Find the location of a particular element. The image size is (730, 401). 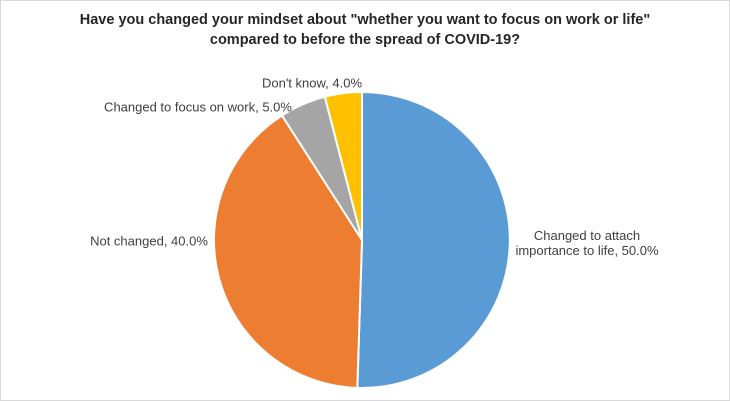

data-label-changed-to-focus-on-work: Changed to focus on work, 5.0% is located at coordinates (198, 107).